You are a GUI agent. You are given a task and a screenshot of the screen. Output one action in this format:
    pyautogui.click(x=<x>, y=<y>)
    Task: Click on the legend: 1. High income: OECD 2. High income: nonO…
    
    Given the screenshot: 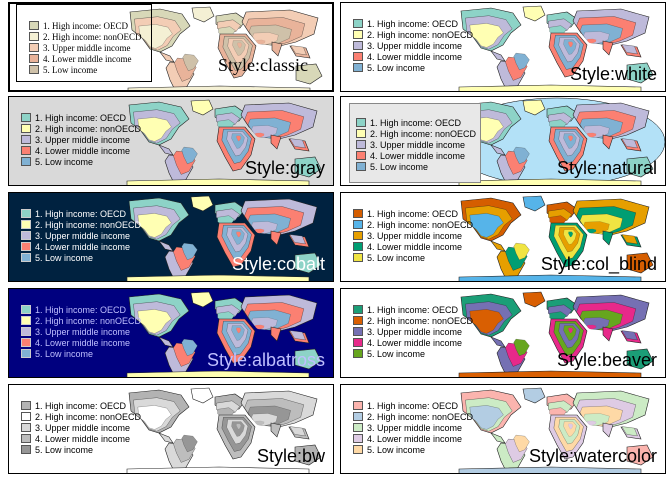 What is the action you would take?
    pyautogui.click(x=415, y=143)
    